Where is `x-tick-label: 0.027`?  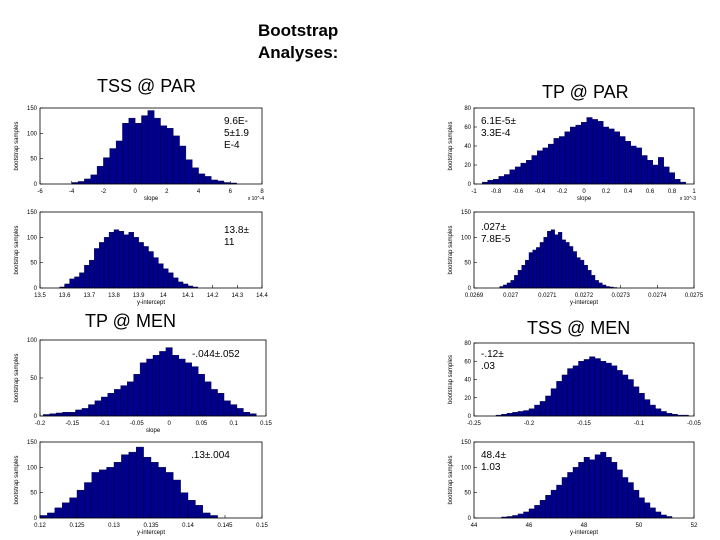 x-tick-label: 0.027 is located at coordinates (511, 296).